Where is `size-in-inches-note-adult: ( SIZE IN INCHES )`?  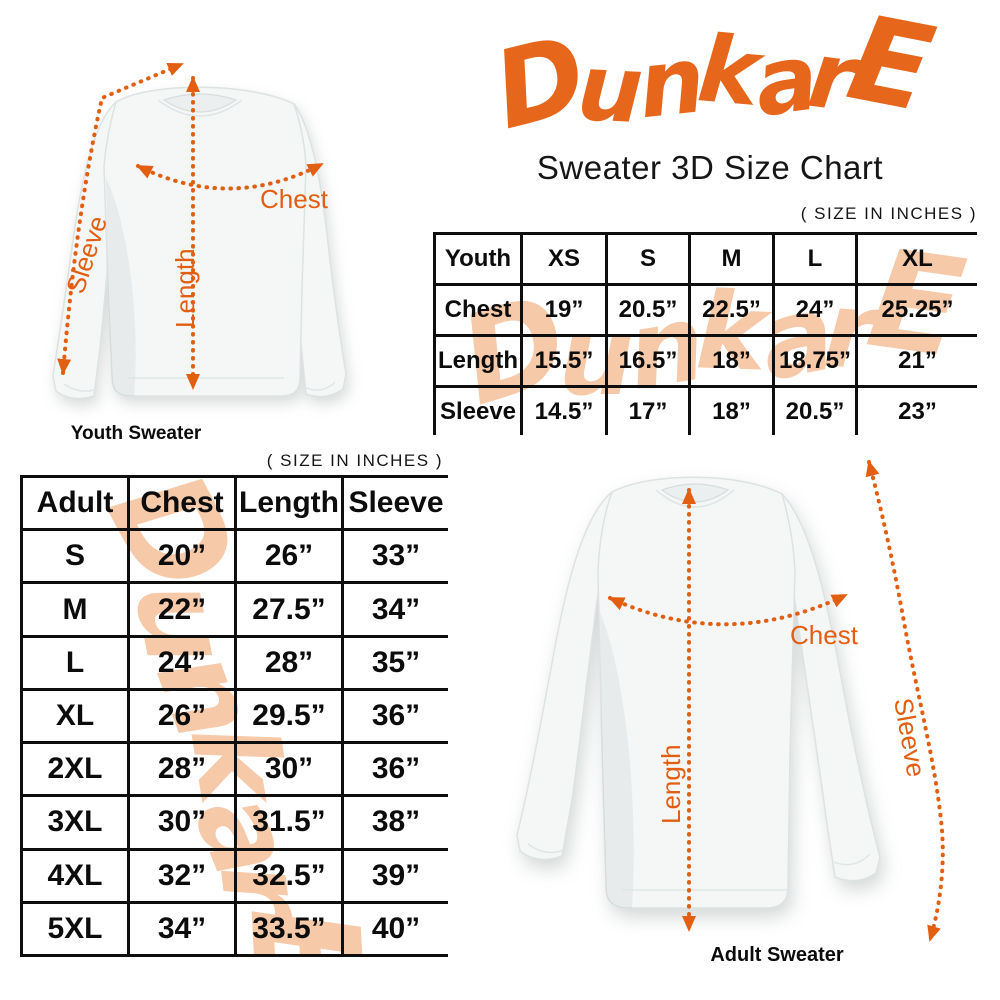
size-in-inches-note-adult: ( SIZE IN INCHES ) is located at coordinates (354, 460).